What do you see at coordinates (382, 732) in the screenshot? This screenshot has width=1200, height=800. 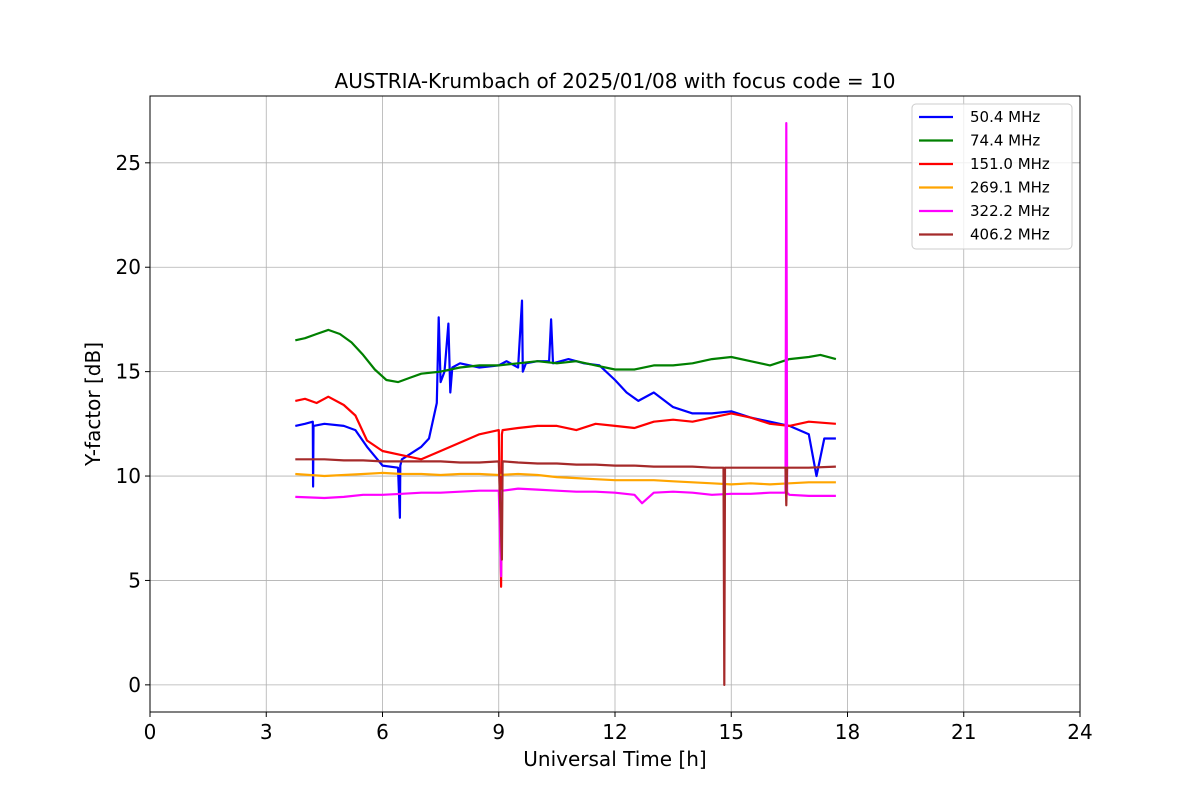 I see `x-tick-label: 6` at bounding box center [382, 732].